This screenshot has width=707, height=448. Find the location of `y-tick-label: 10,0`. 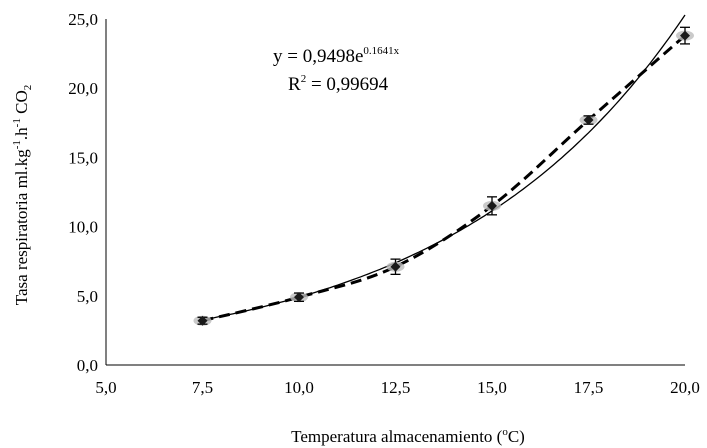

y-tick-label: 10,0 is located at coordinates (83, 227).